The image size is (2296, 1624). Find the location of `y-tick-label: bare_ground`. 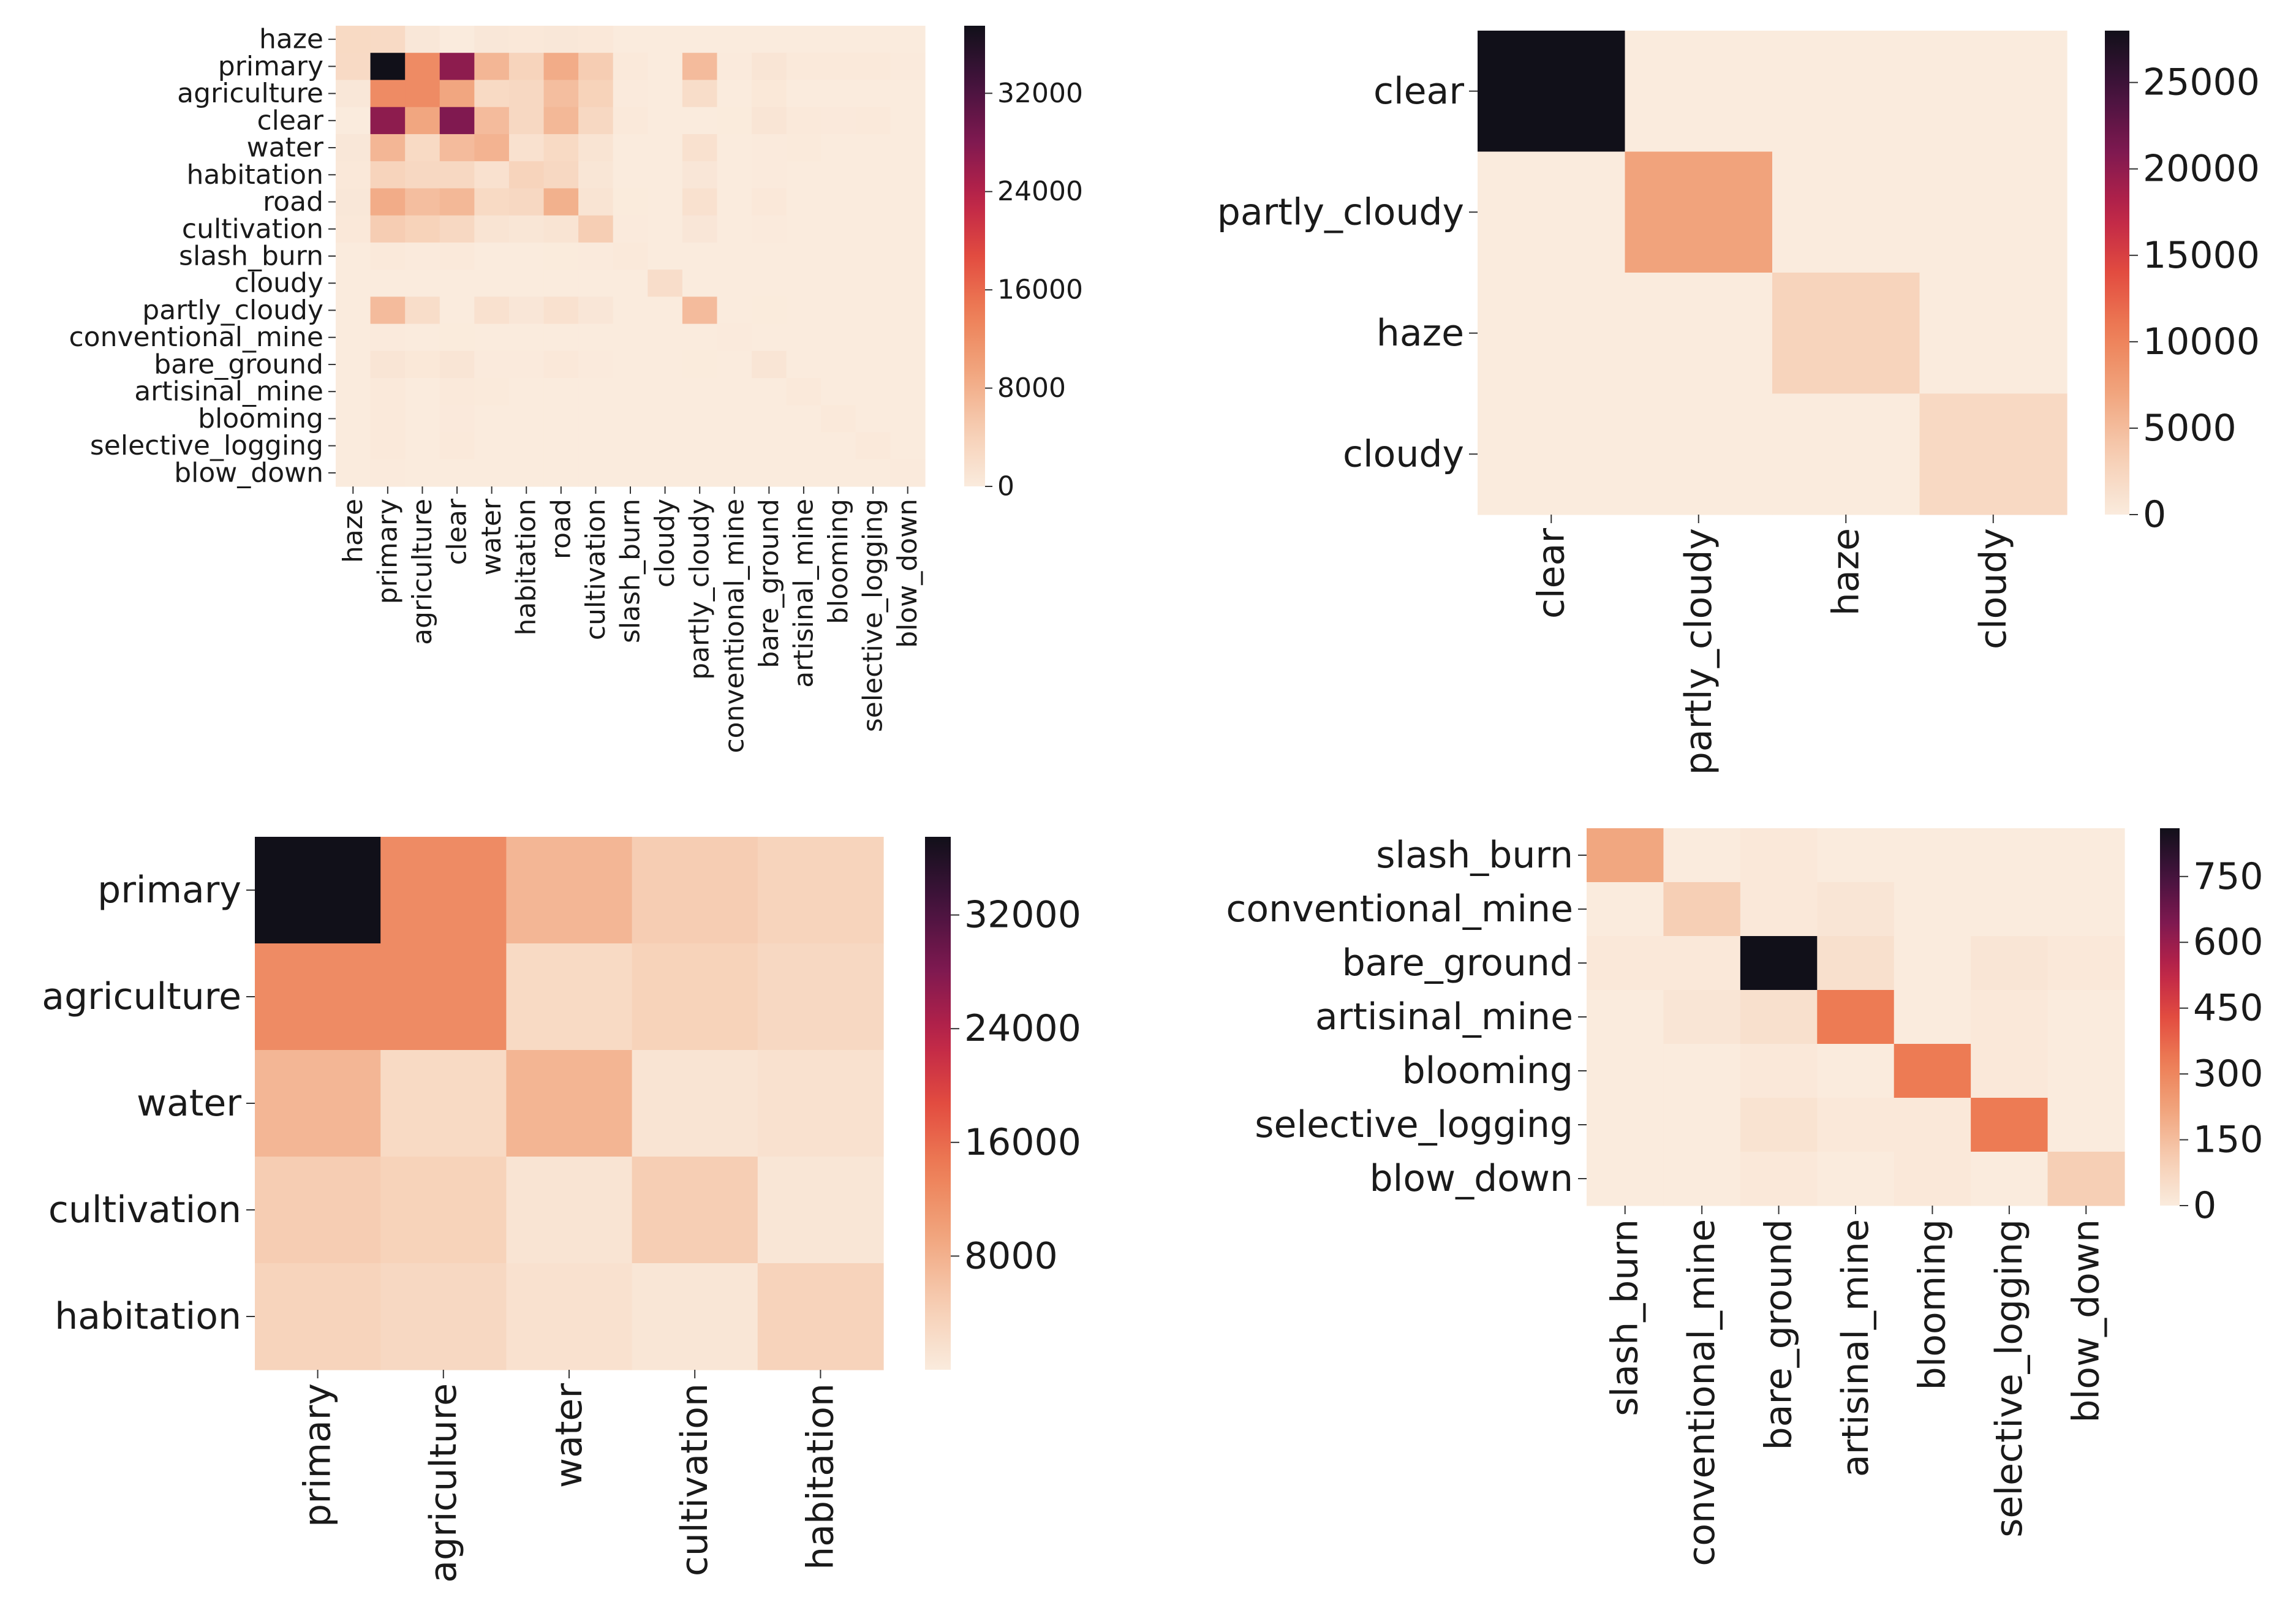

y-tick-label: bare_ground is located at coordinates (1457, 963).